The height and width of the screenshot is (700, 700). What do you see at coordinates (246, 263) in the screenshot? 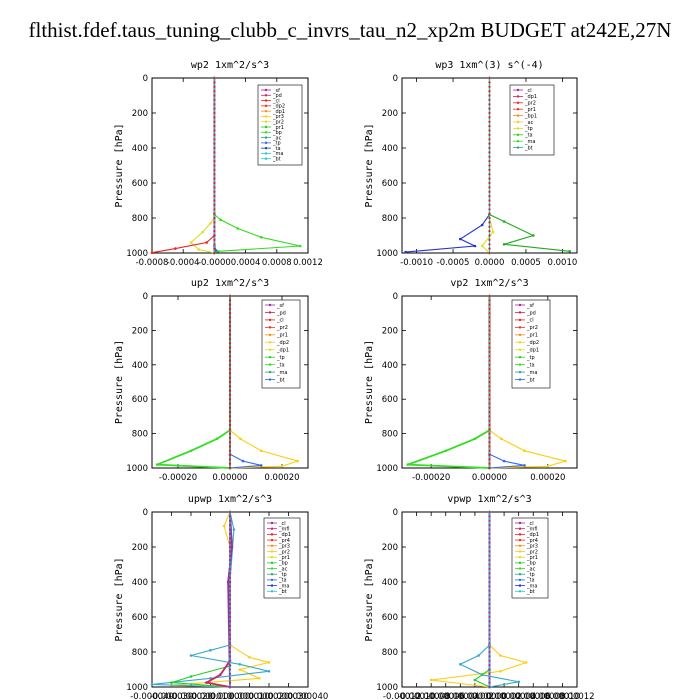
I see `x-tick-label: 0.0004` at bounding box center [246, 263].